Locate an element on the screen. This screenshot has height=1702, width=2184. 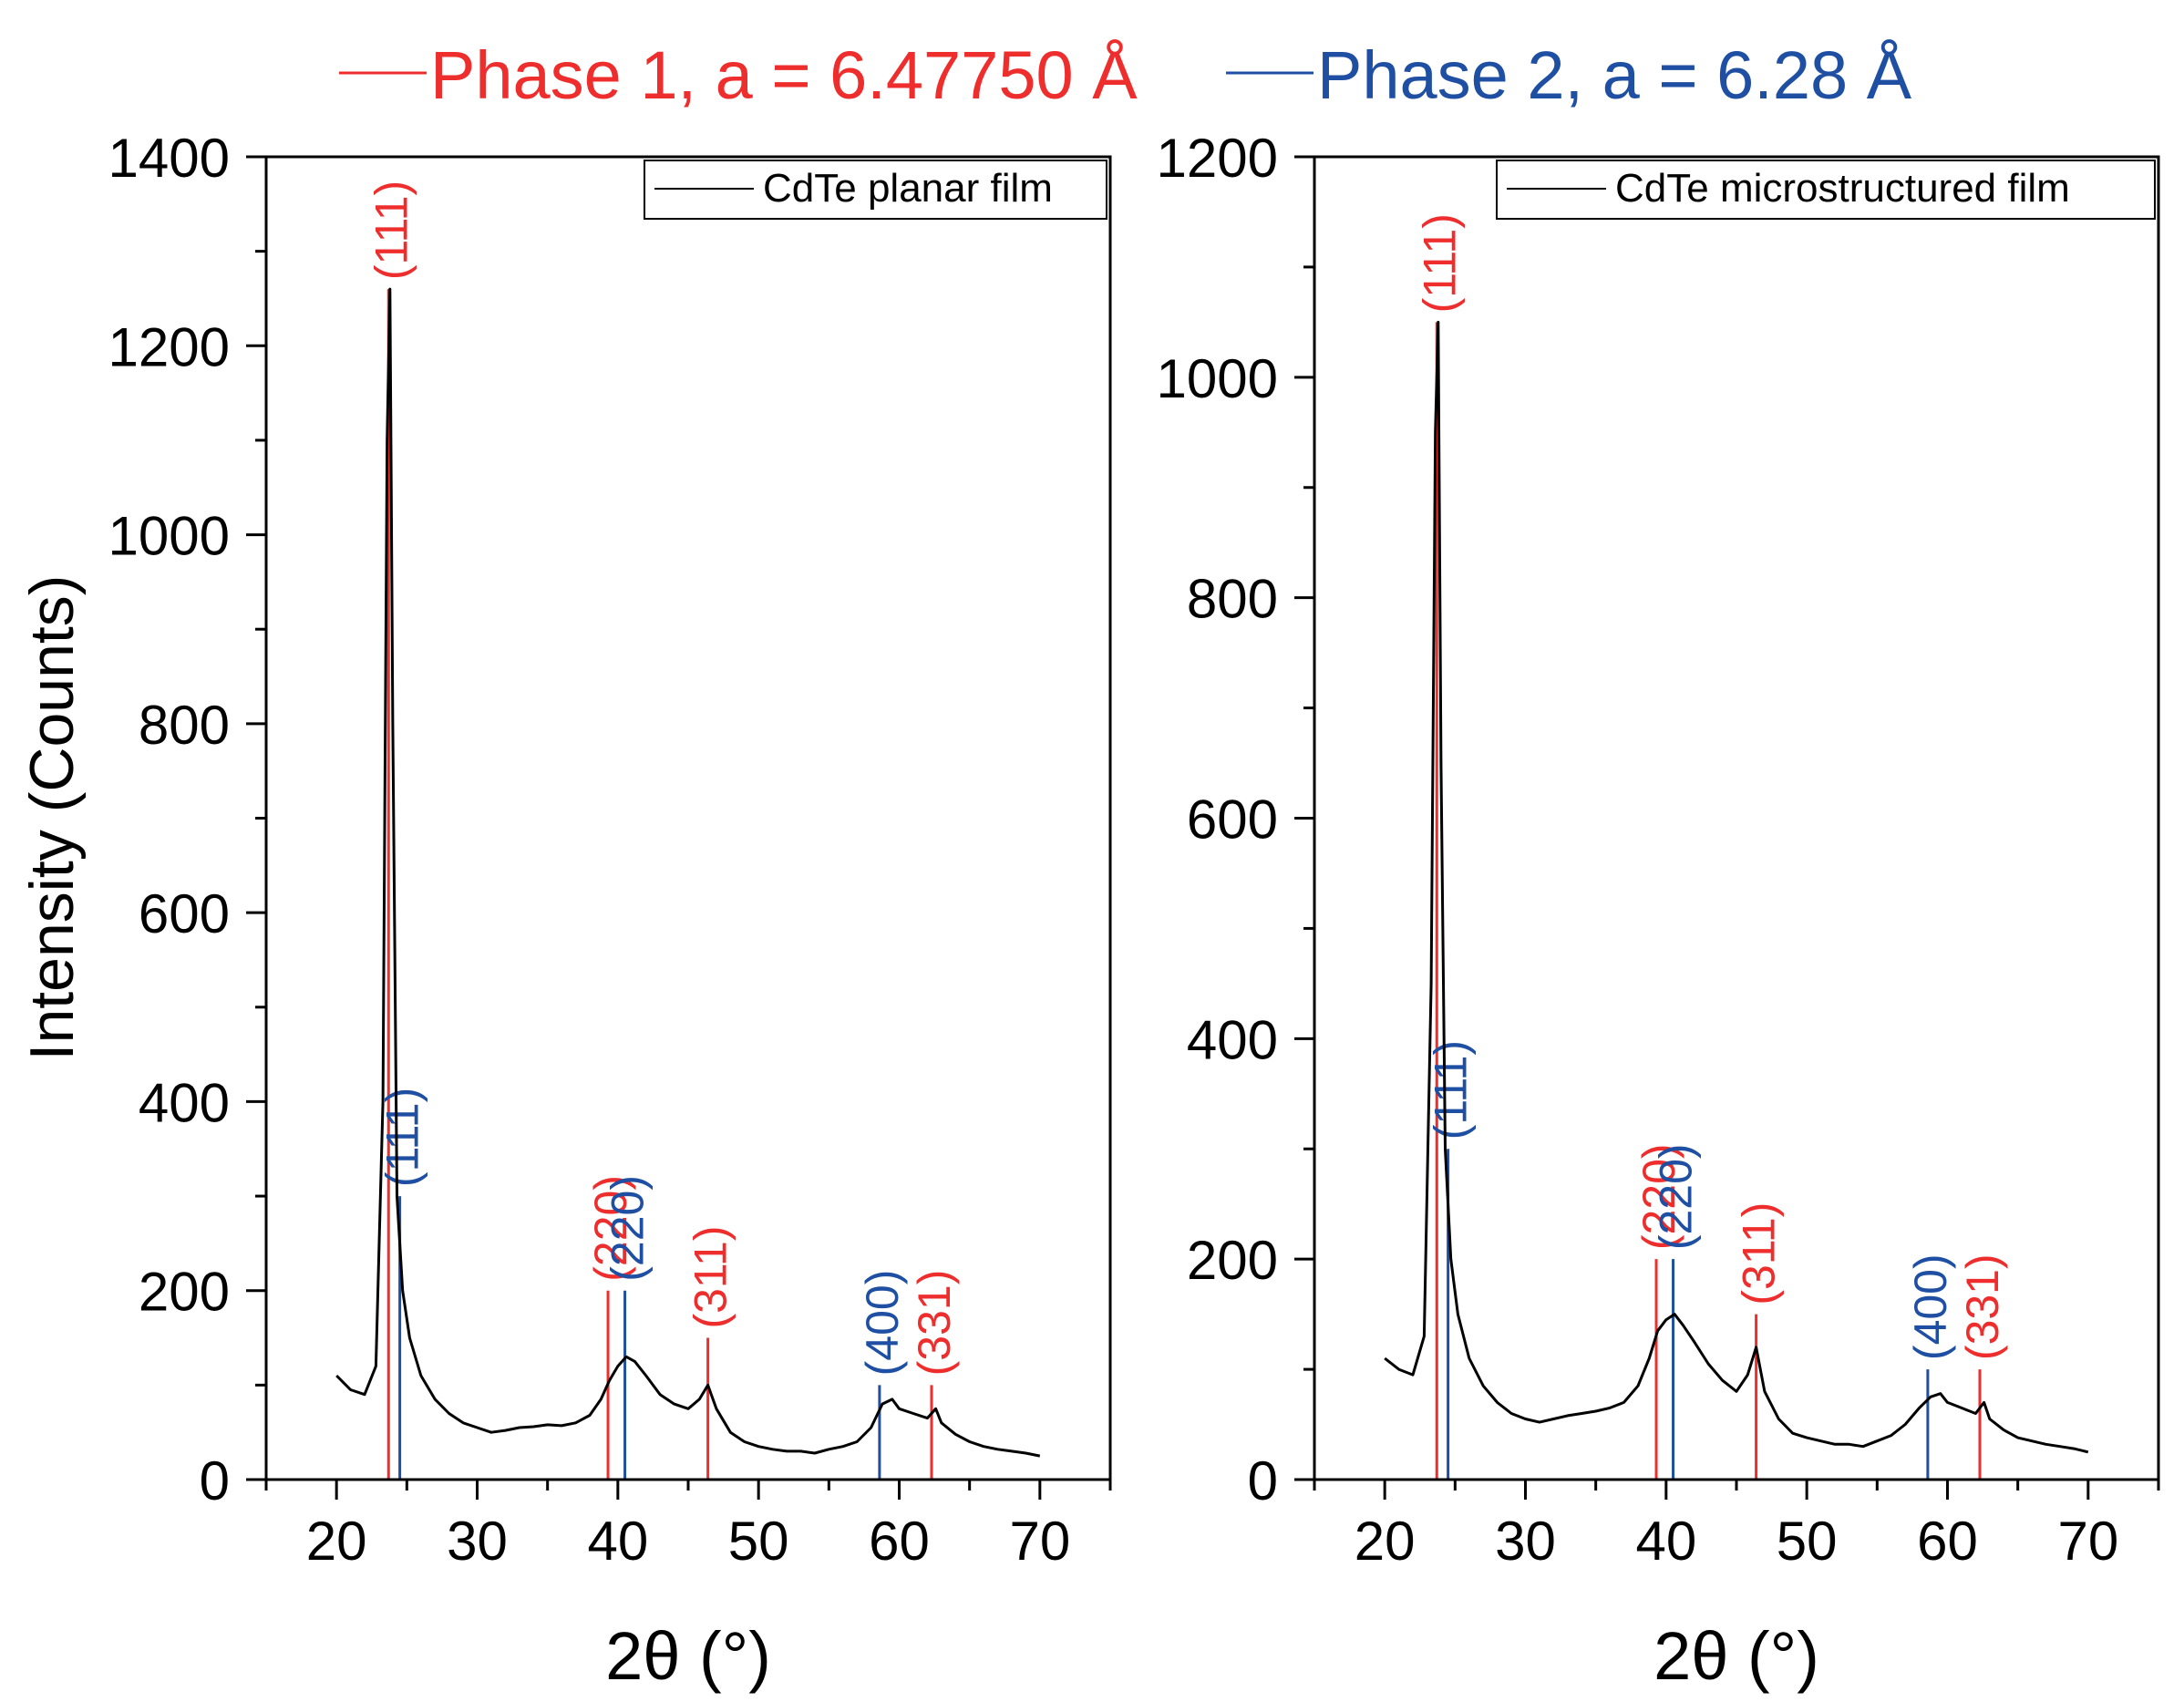
y-tick-label: 1400 is located at coordinates (169, 158).